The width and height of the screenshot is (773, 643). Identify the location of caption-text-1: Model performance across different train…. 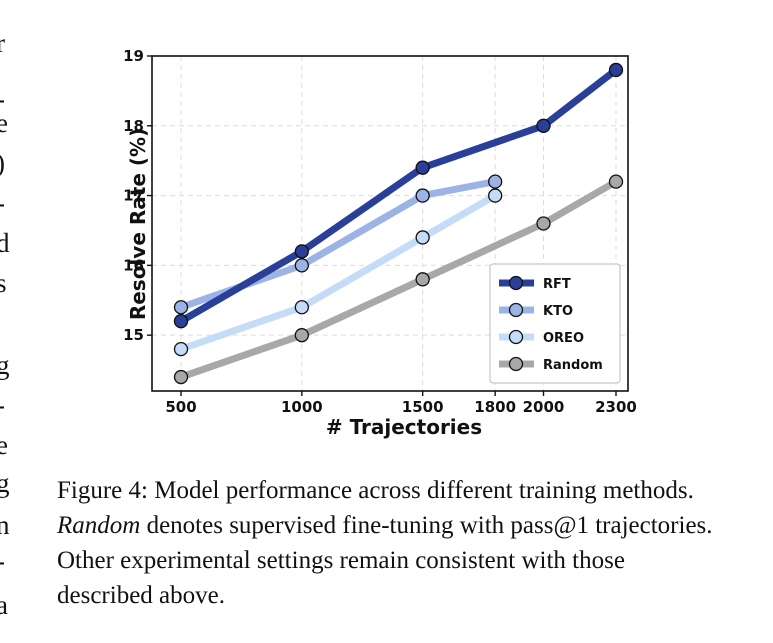
(424, 490).